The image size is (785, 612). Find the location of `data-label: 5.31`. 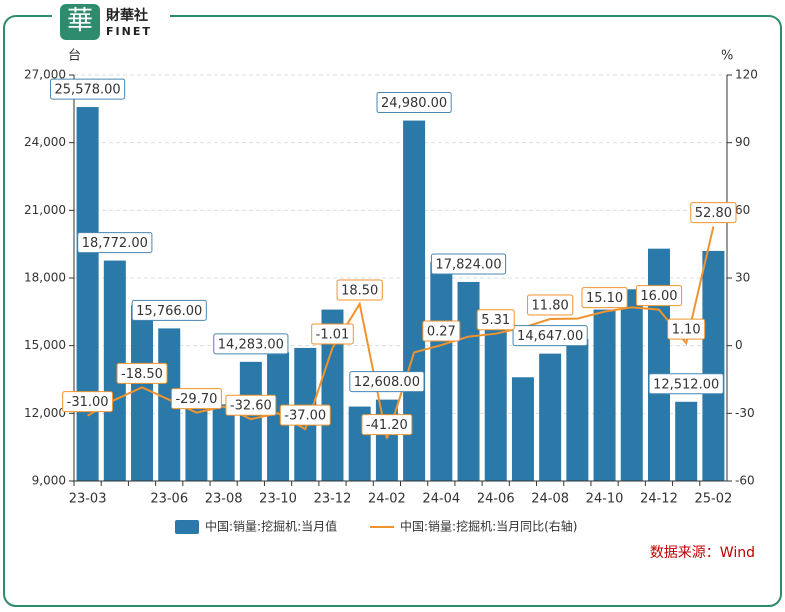

data-label: 5.31 is located at coordinates (495, 320).